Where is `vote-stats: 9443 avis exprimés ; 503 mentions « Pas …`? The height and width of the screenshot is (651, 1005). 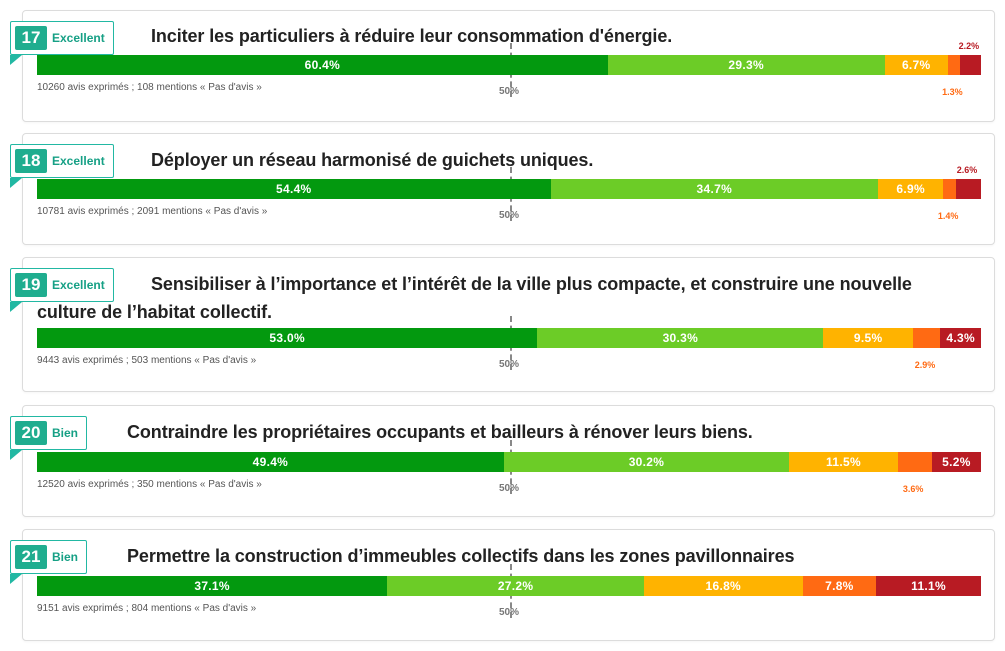 vote-stats: 9443 avis exprimés ; 503 mentions « Pas … is located at coordinates (147, 360).